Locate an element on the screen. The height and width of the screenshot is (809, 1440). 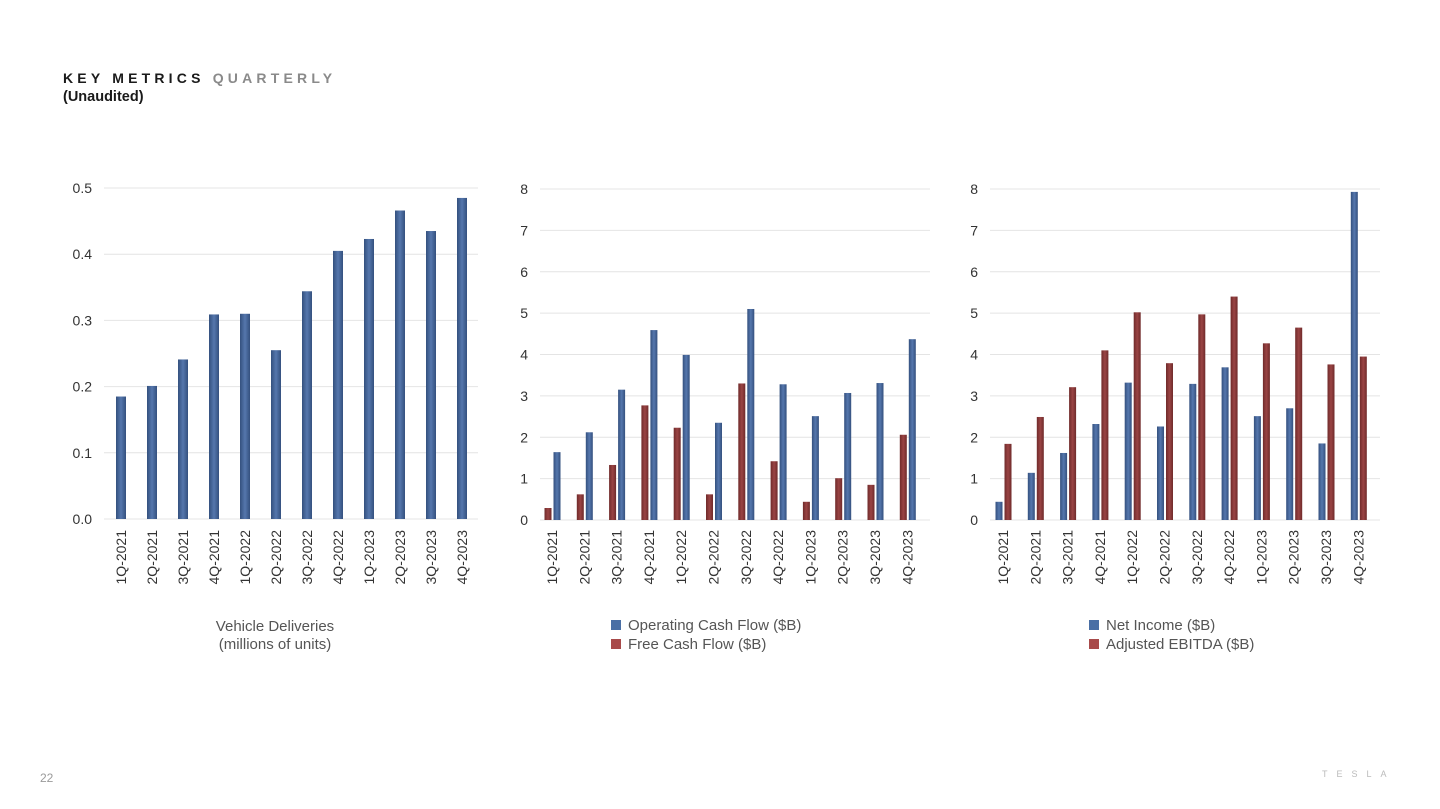
y-tick-label: 0.1 is located at coordinates (83, 453).